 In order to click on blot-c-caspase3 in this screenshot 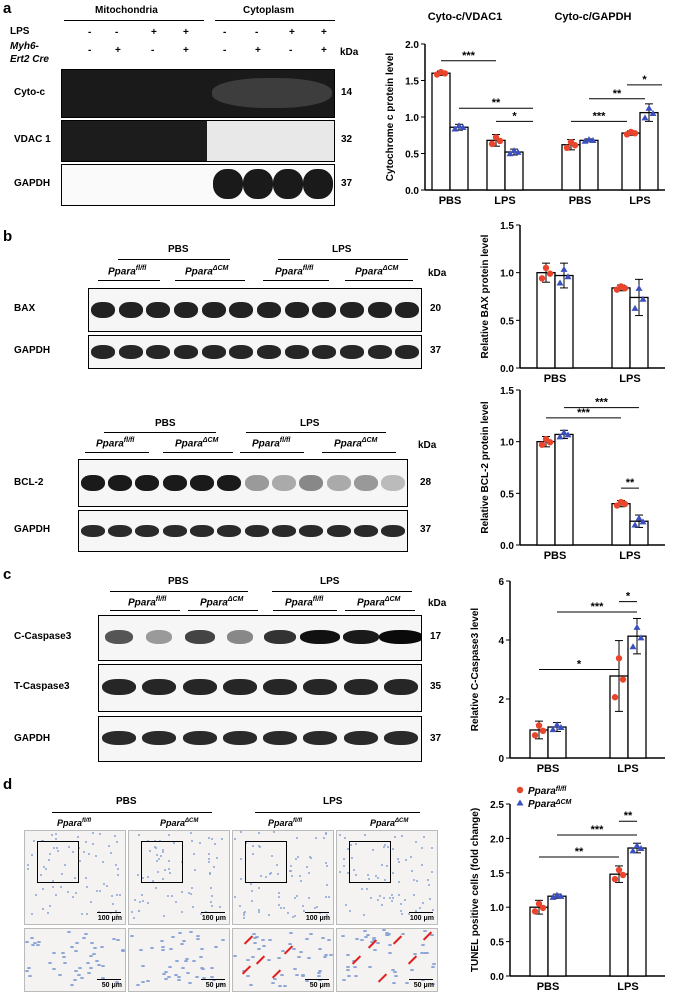, I will do `click(260, 638)`.